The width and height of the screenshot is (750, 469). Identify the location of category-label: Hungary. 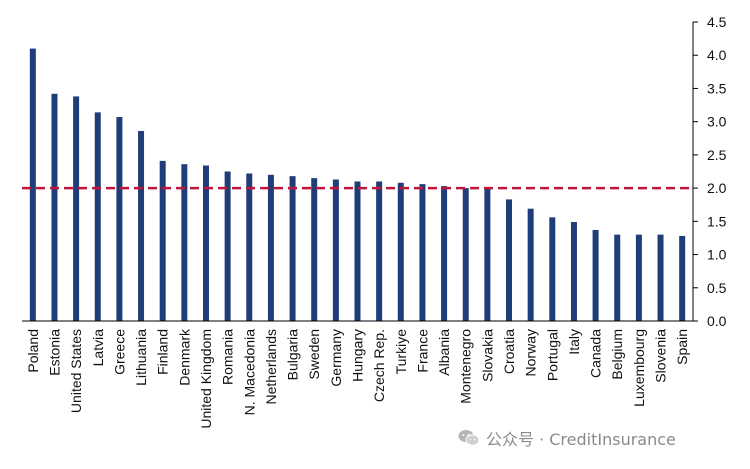
(358, 355).